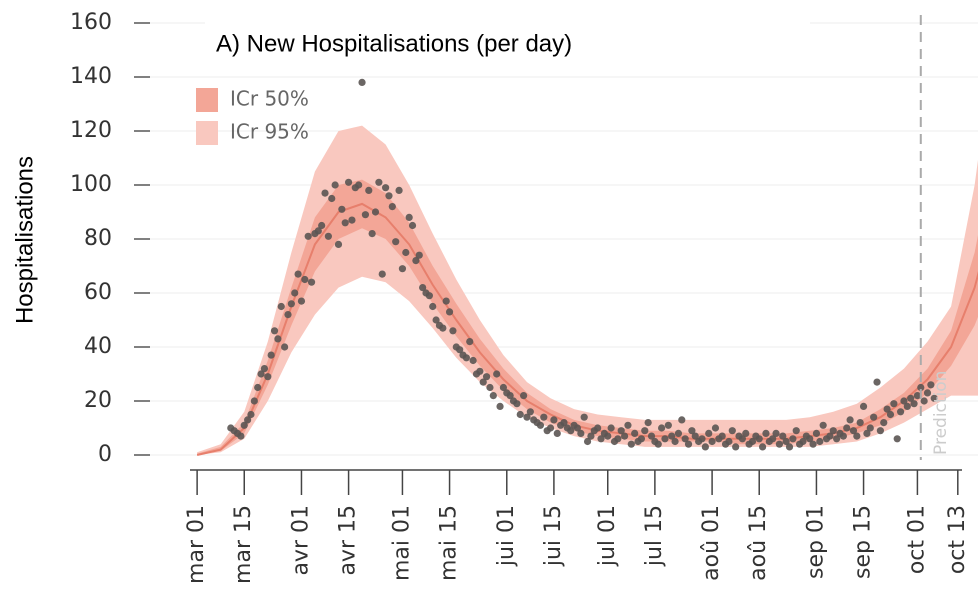 The image size is (978, 610). Describe the element at coordinates (98, 292) in the screenshot. I see `y-tick-label: 60` at that location.